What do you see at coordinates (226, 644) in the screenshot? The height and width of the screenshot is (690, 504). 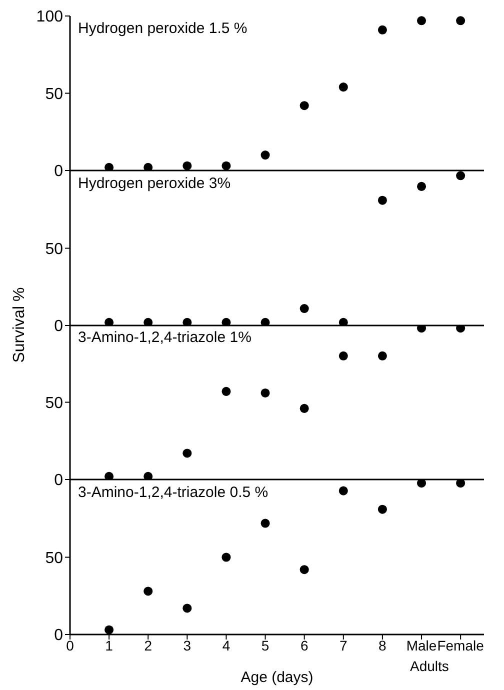 I see `x-tick-label: 4` at bounding box center [226, 644].